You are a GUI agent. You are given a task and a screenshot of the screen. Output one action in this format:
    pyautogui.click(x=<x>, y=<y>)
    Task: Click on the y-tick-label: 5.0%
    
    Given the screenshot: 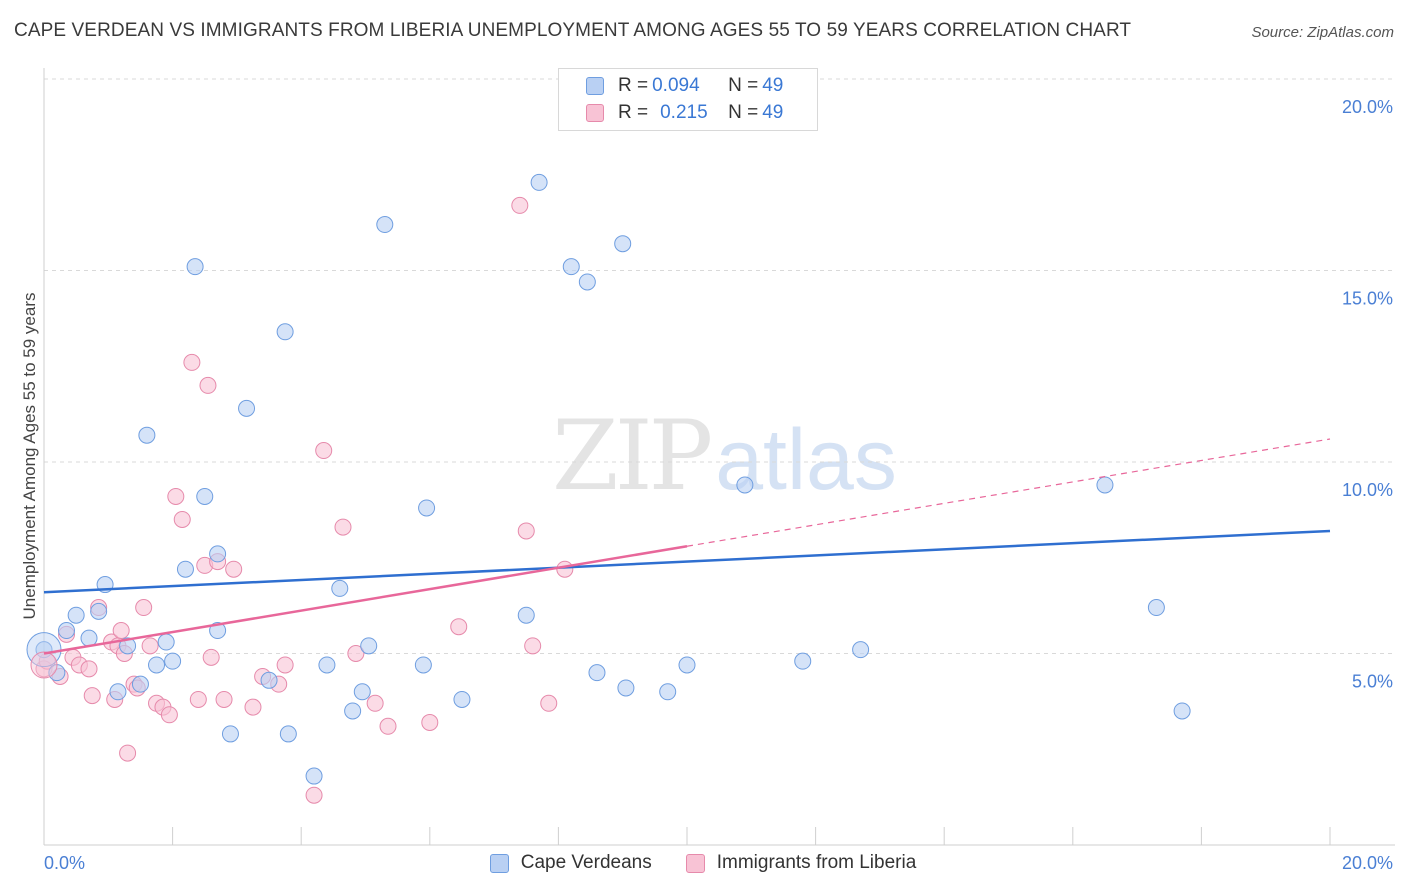 What is the action you would take?
    pyautogui.click(x=1372, y=682)
    